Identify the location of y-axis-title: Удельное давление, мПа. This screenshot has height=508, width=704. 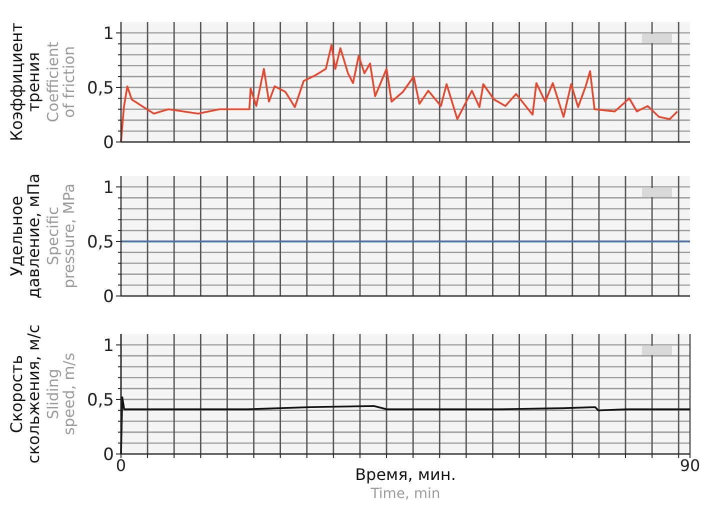
(25, 236).